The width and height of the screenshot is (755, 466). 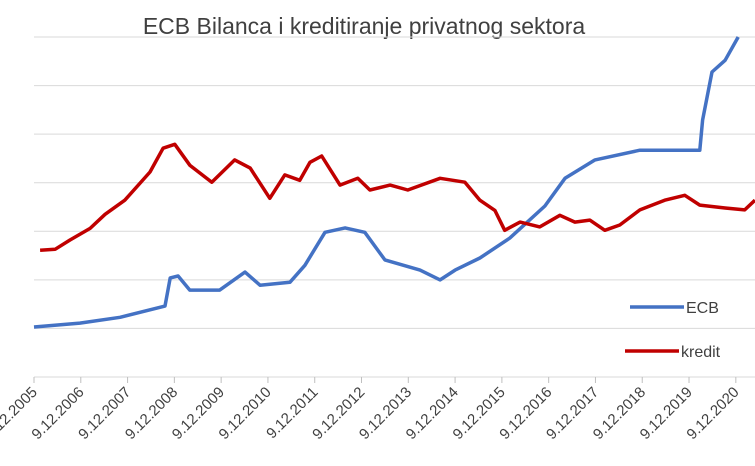 What do you see at coordinates (701, 352) in the screenshot?
I see `legend-label: kredit` at bounding box center [701, 352].